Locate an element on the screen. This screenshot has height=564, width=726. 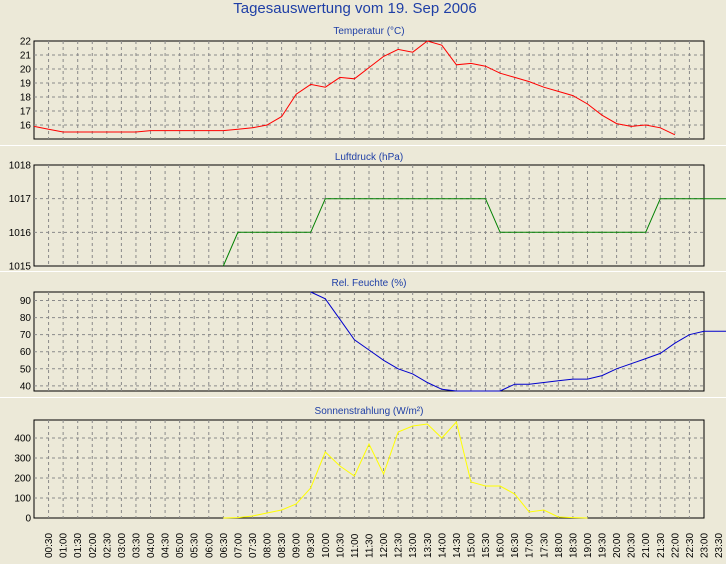
x-tick-label: 21:00 is located at coordinates (646, 545).